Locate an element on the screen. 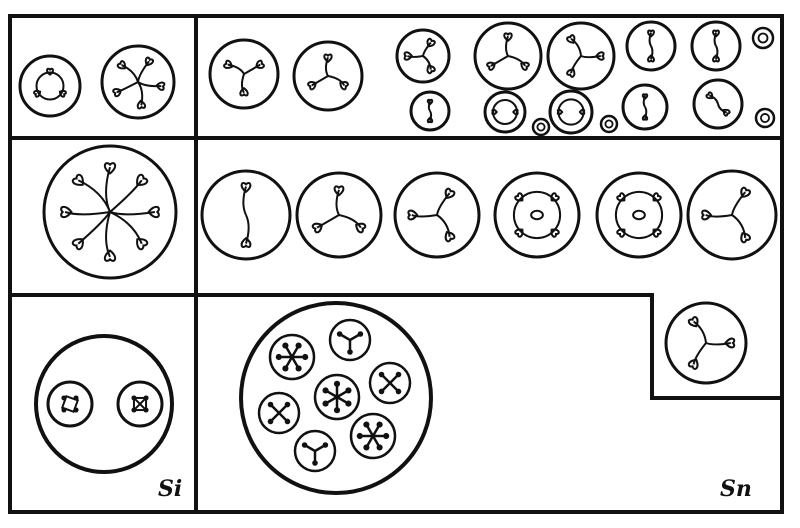 Image resolution: width=800 pixels, height=528 pixels. sn-molecule is located at coordinates (336, 398).